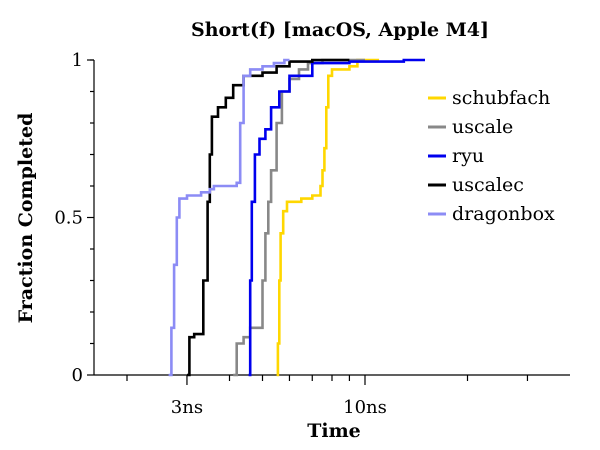 The width and height of the screenshot is (600, 450). Describe the element at coordinates (77, 375) in the screenshot. I see `y-tick-label: 0` at that location.